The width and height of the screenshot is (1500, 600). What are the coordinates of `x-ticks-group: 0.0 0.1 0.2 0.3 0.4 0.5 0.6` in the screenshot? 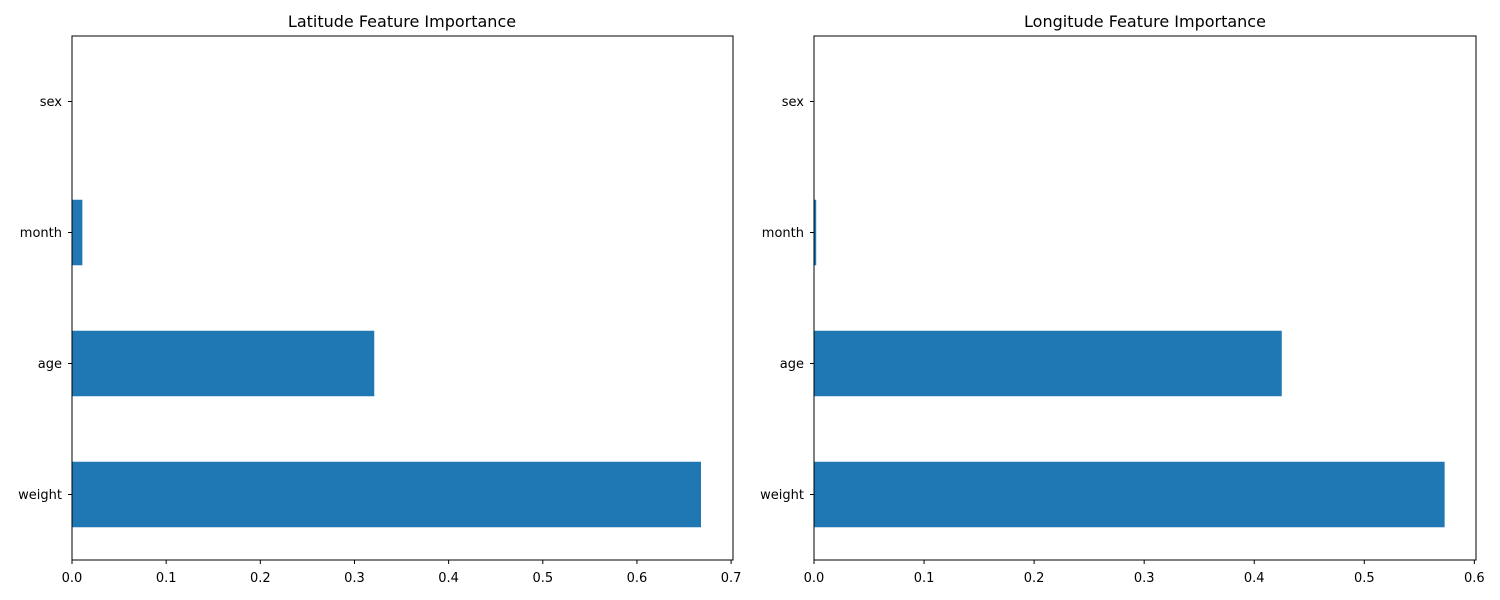 It's located at (1144, 573).